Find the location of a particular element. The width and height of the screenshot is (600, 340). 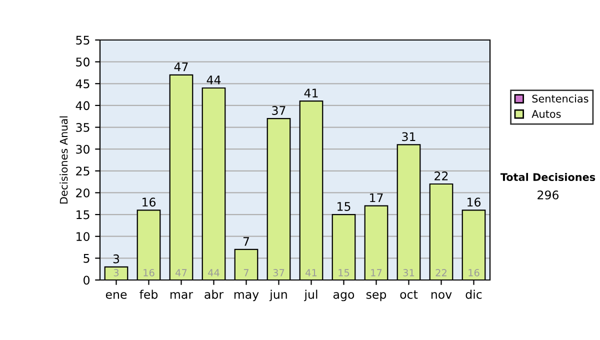

total-label: 17 is located at coordinates (376, 197).